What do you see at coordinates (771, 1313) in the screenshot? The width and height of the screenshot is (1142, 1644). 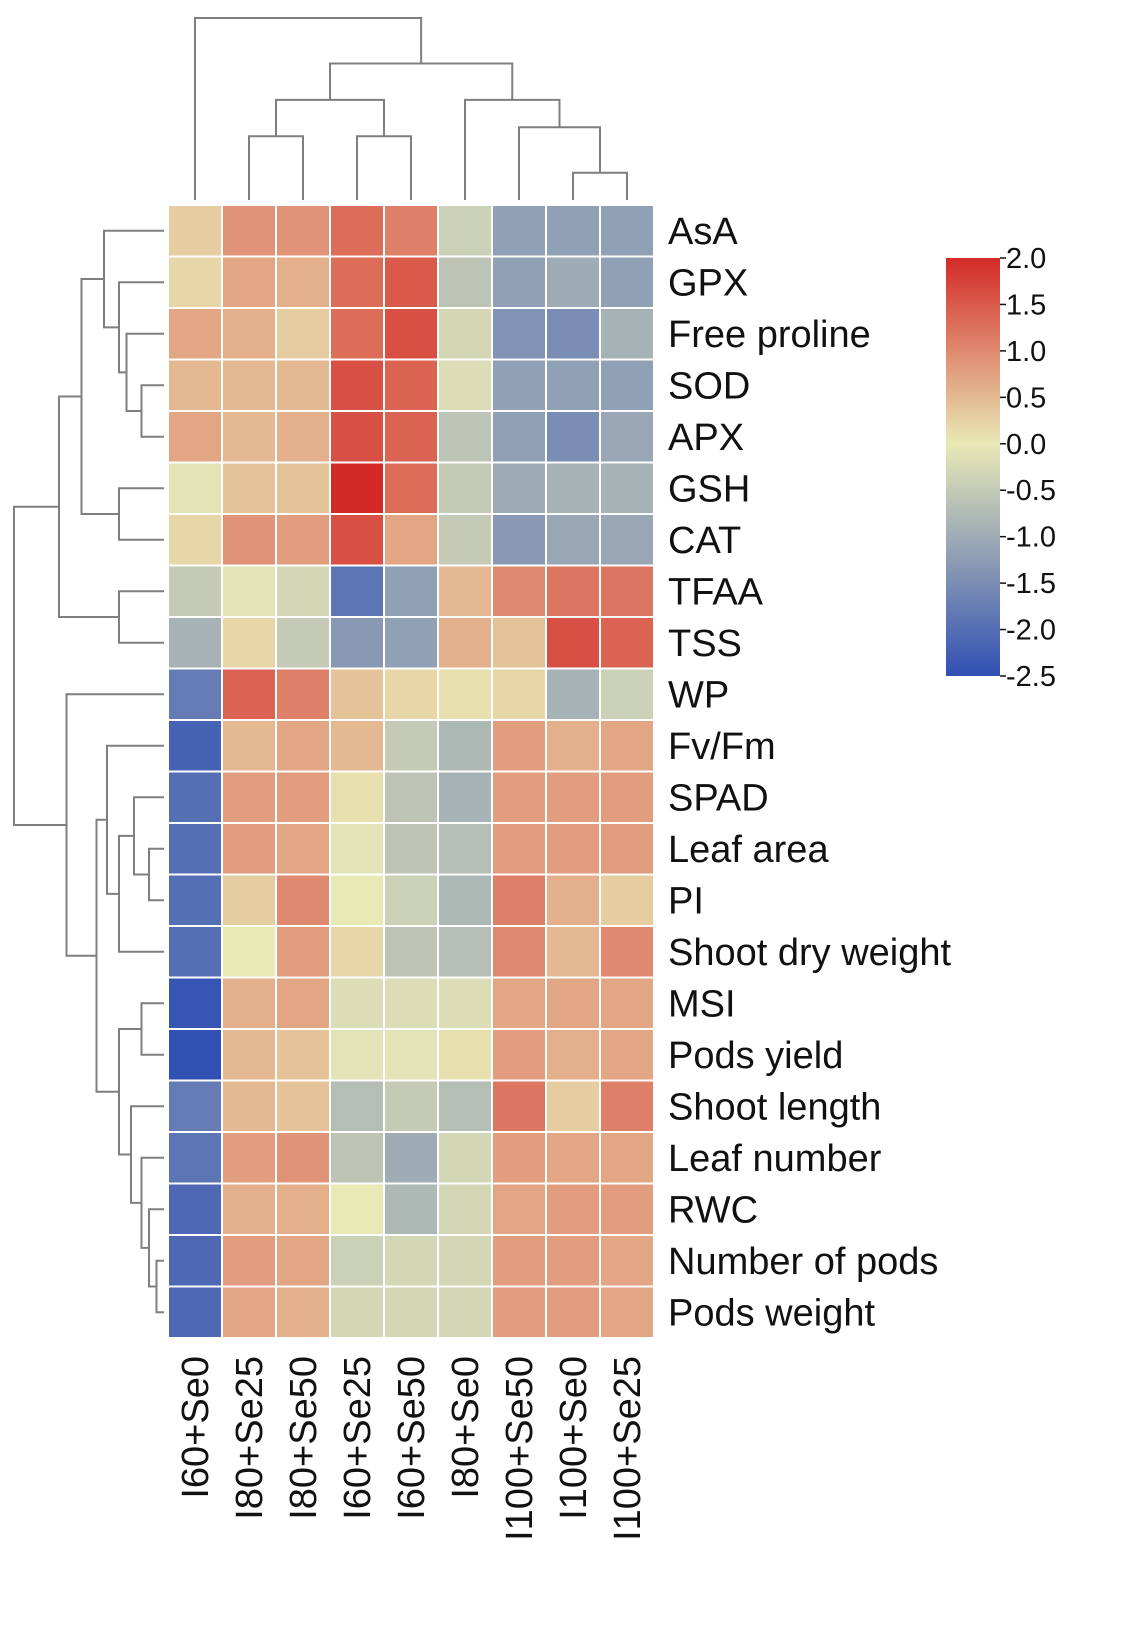 I see `row-label: Pods weight` at bounding box center [771, 1313].